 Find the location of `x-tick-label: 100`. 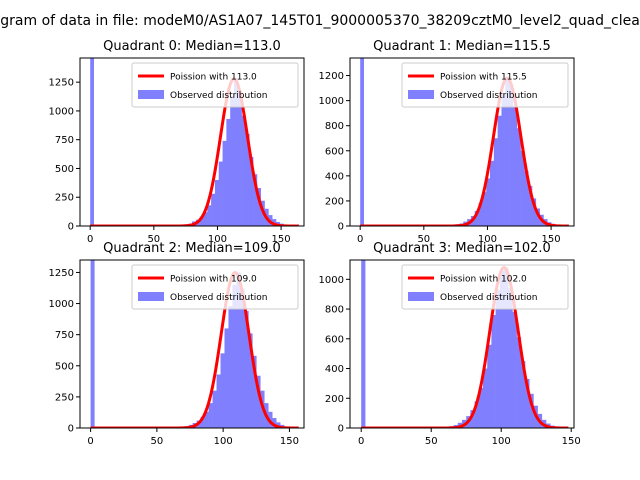

x-tick-label: 100 is located at coordinates (487, 239).